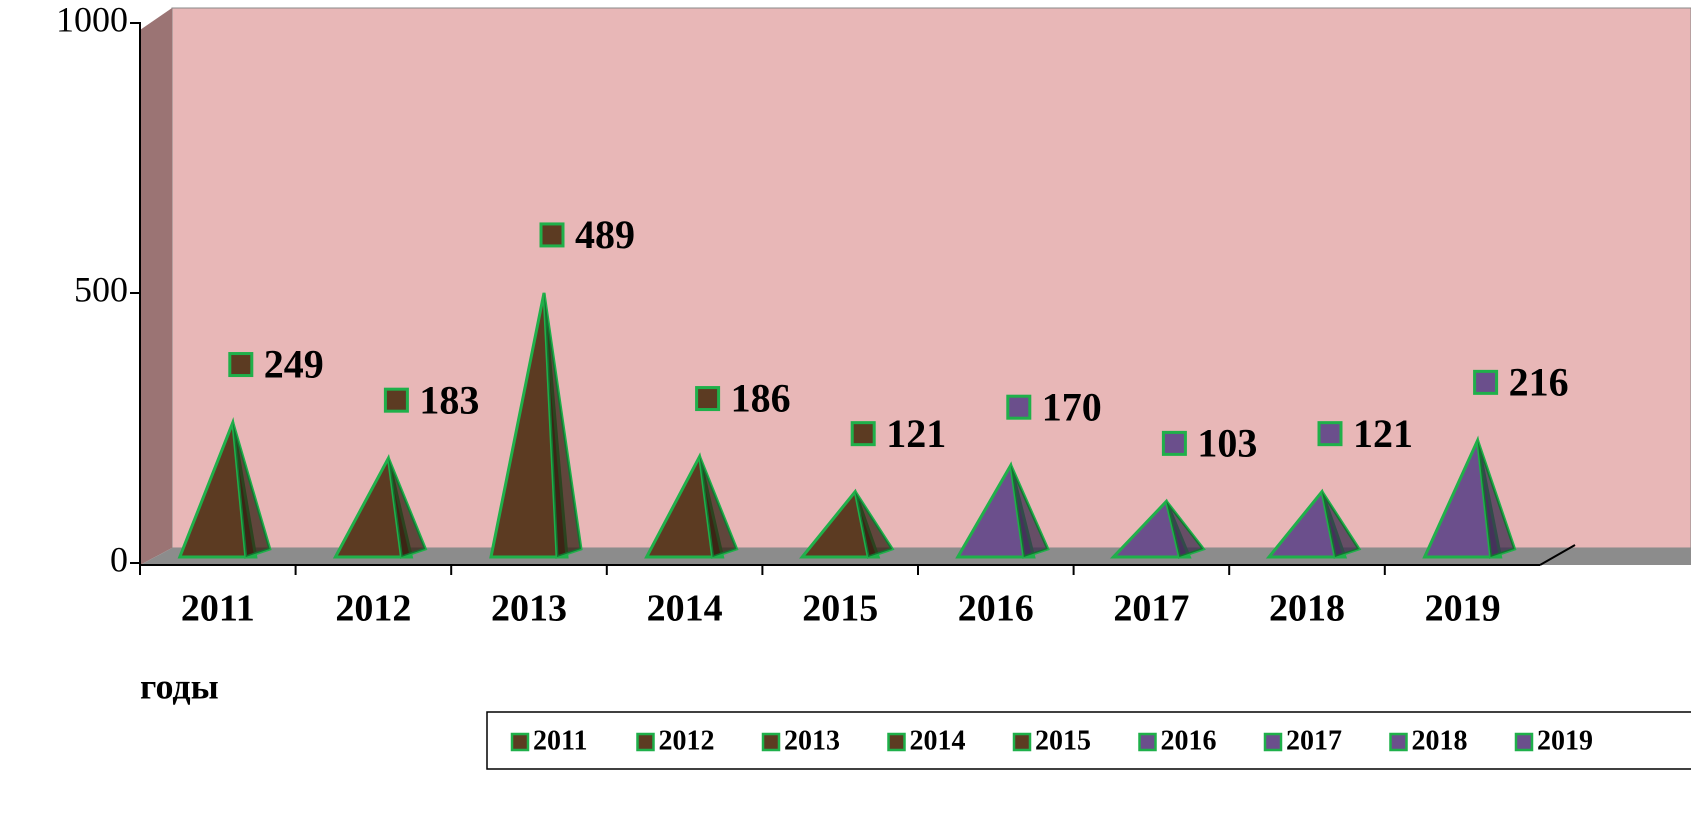  What do you see at coordinates (687, 740) in the screenshot?
I see `legend-label: 2012` at bounding box center [687, 740].